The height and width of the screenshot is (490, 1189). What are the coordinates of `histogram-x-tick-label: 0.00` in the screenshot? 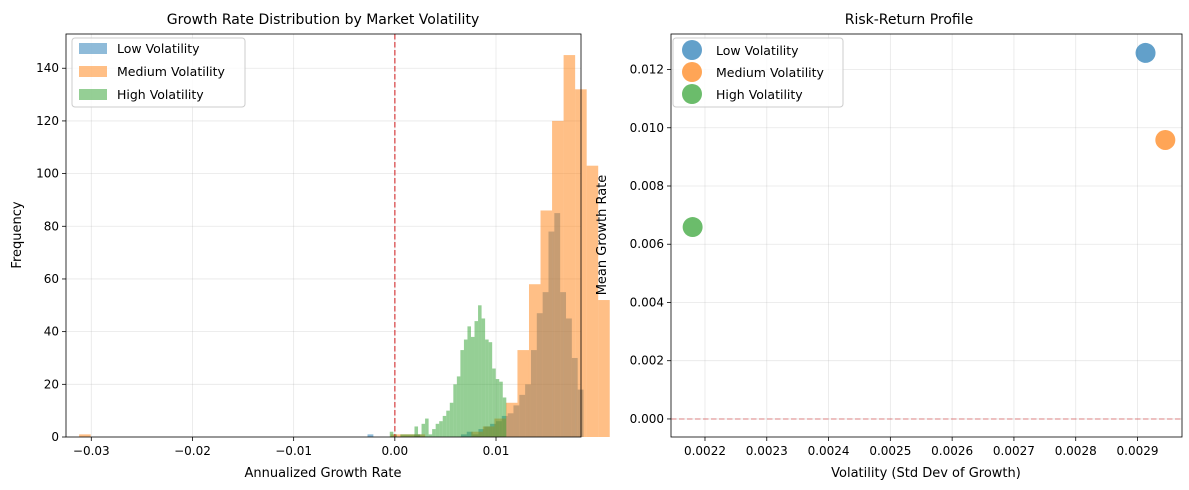 It's located at (394, 451).